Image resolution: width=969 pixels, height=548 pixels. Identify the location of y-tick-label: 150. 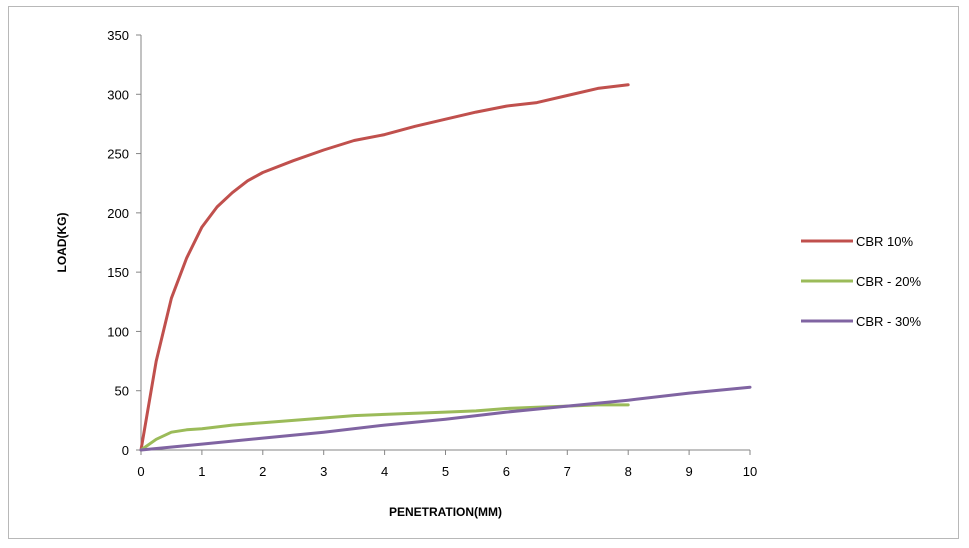
(118, 272).